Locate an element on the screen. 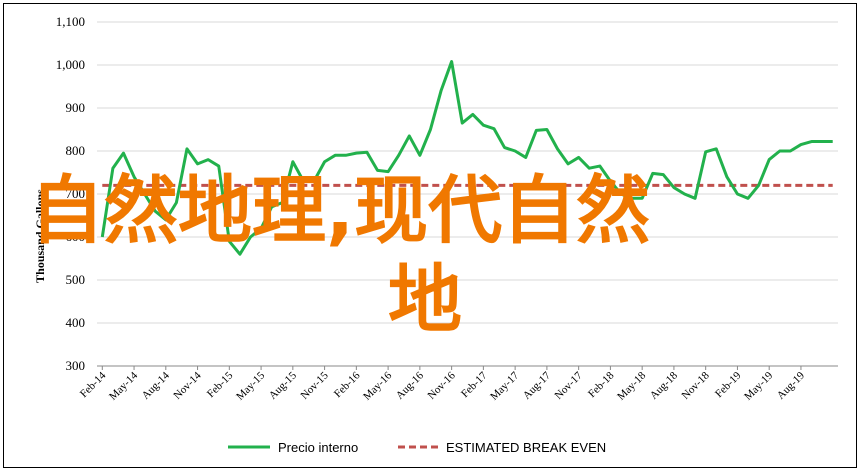 Image resolution: width=862 pixels, height=473 pixels. overlay-line-2: 地 is located at coordinates (425, 300).